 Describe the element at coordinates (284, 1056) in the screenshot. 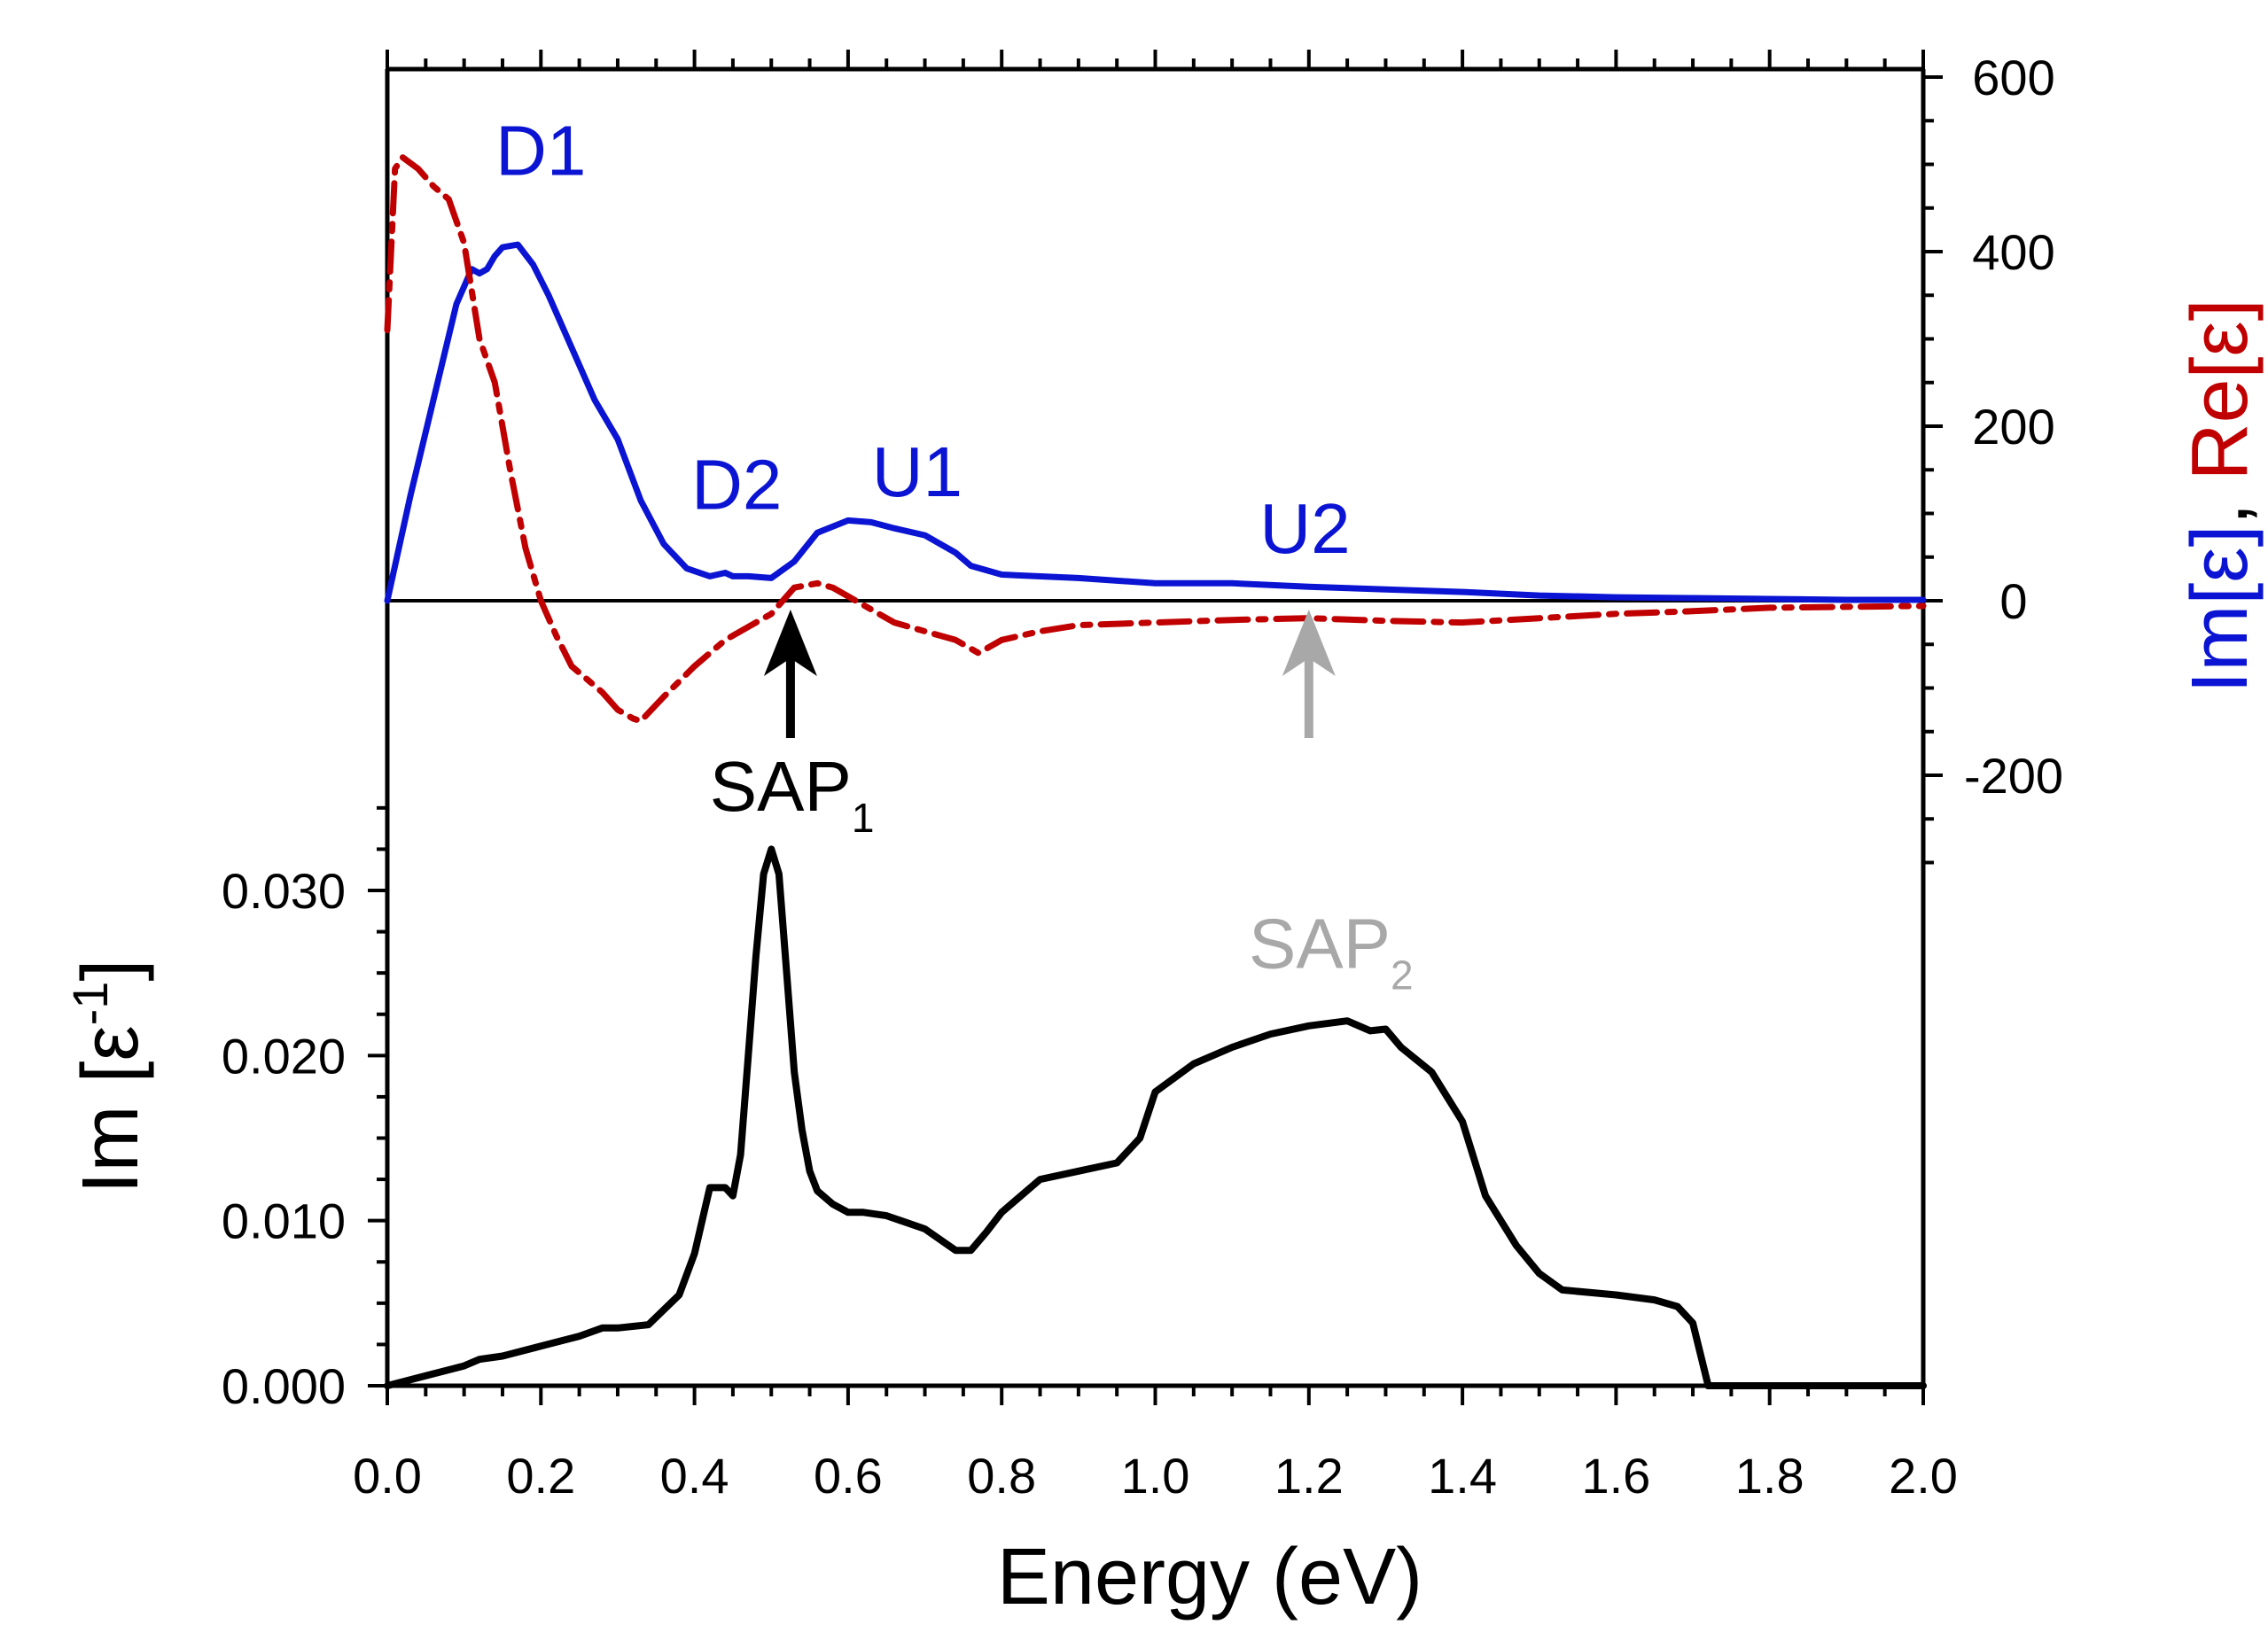

I see `left-tick-label: 0.020` at that location.